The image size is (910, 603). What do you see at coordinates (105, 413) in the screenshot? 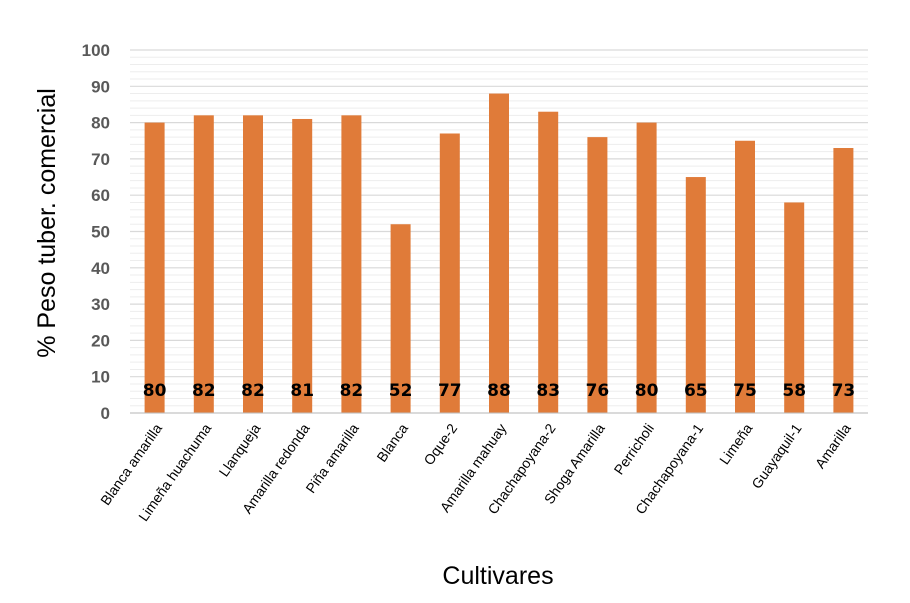
I see `y-tick-label: 0` at bounding box center [105, 413].